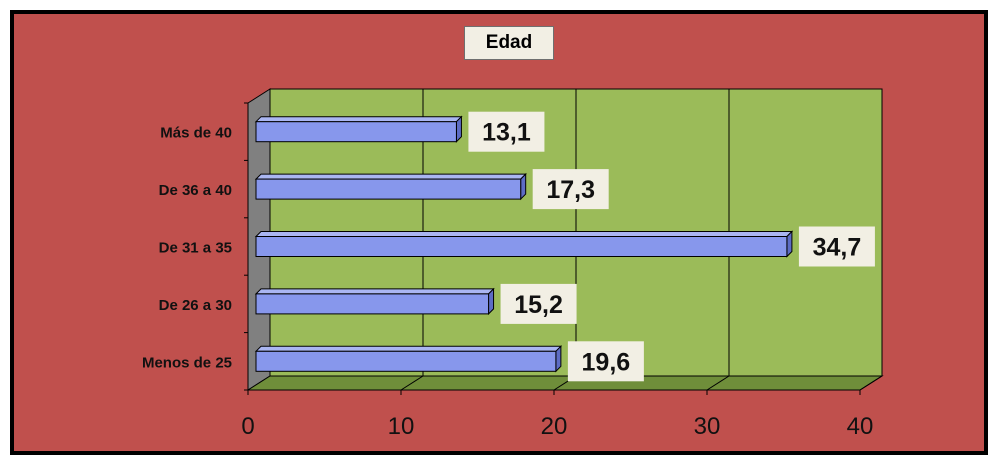 The image size is (1000, 455). Describe the element at coordinates (187, 362) in the screenshot. I see `category-label: Menos de 25` at that location.